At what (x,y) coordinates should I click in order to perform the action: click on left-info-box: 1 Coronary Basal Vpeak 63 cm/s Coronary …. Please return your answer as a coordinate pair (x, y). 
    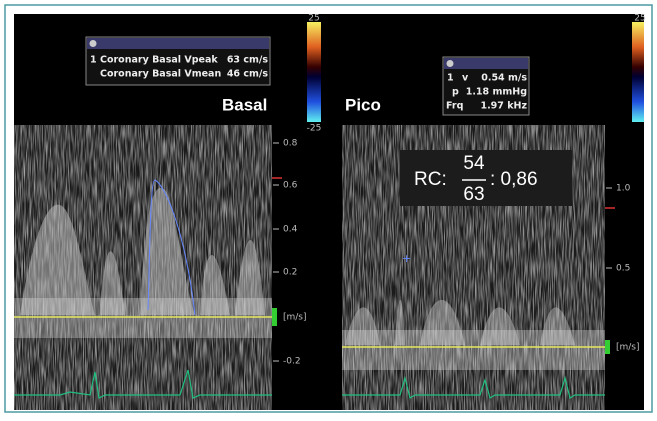
    Looking at the image, I should click on (178, 61).